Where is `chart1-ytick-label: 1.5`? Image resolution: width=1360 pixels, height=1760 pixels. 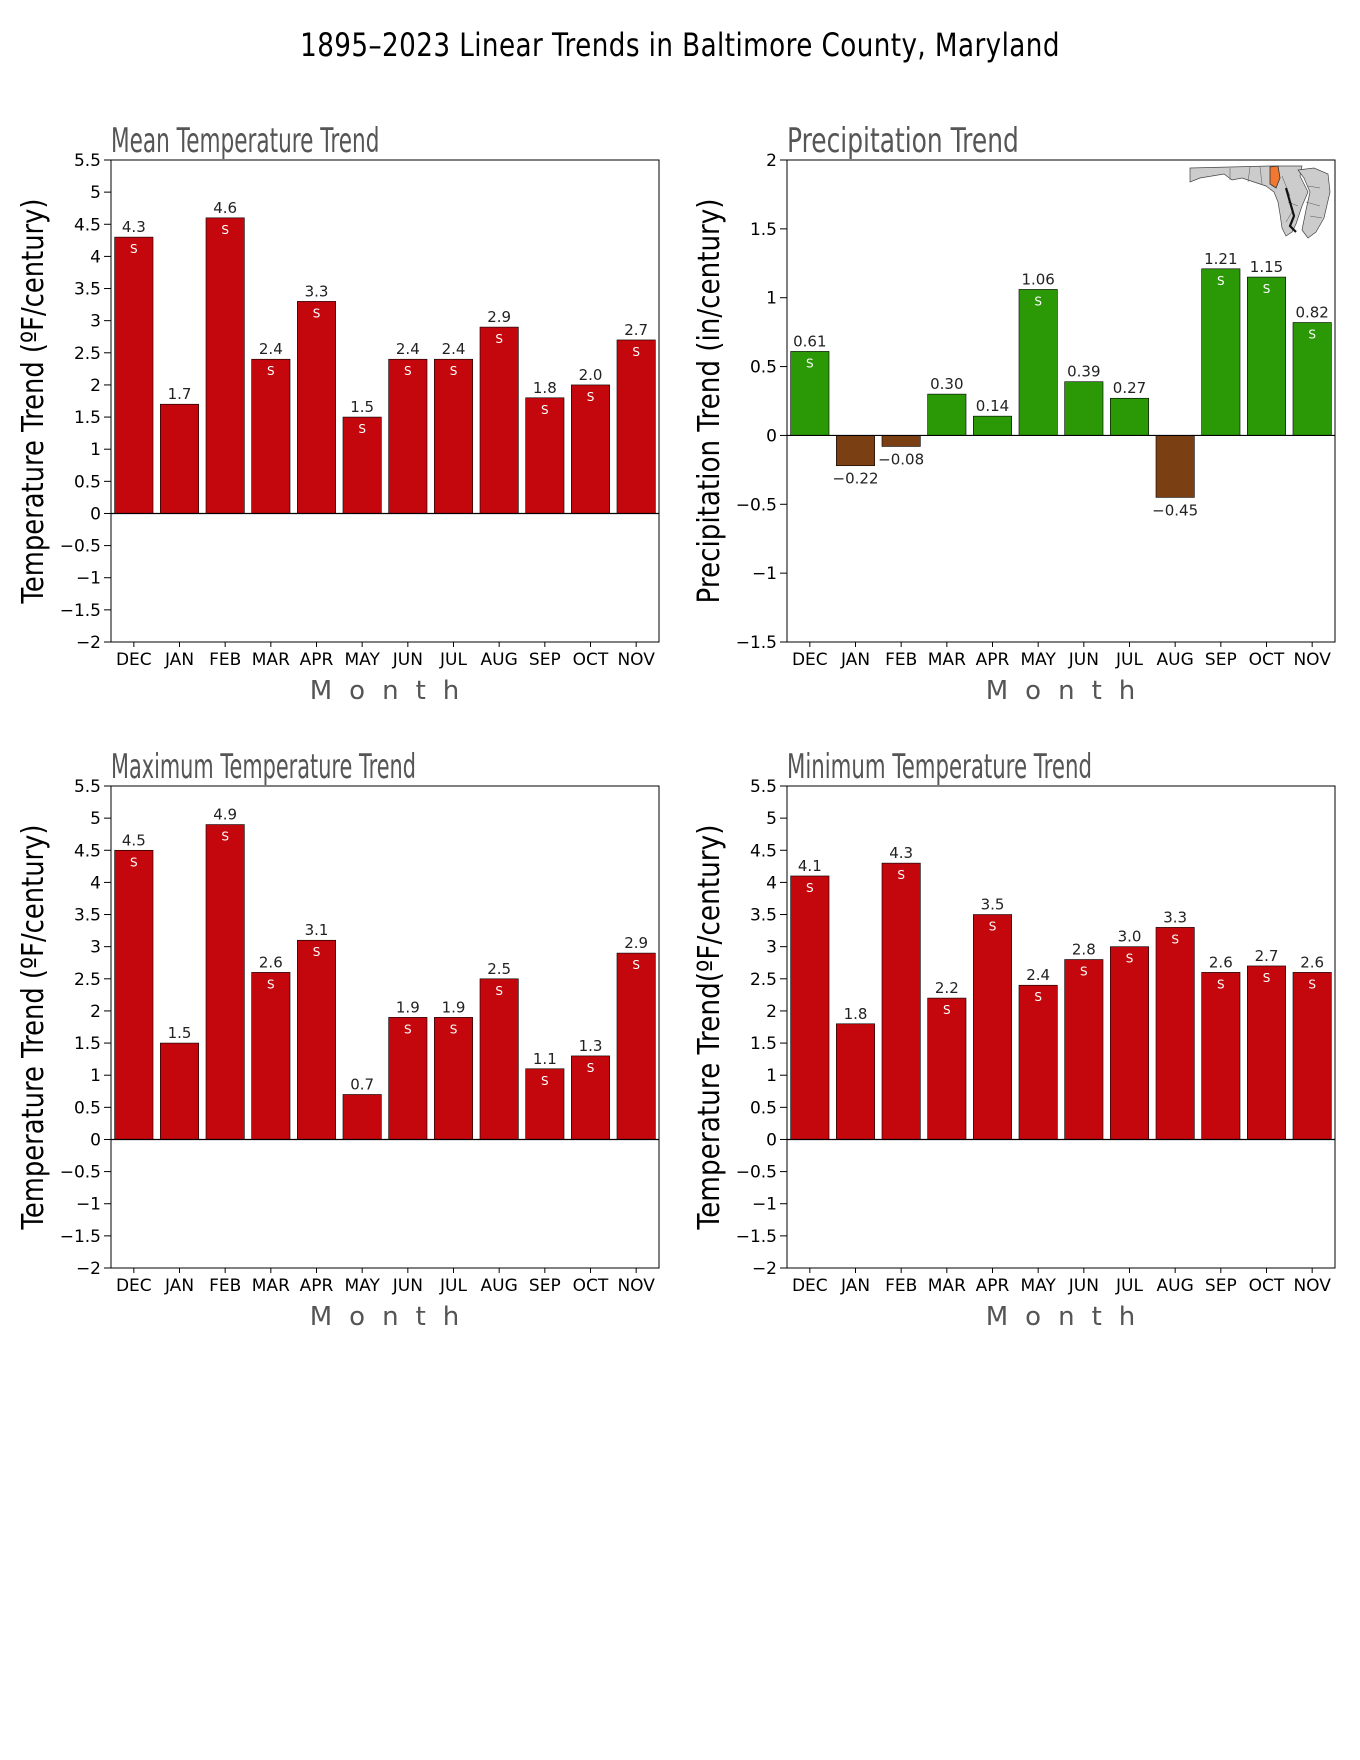
chart1-ytick-label: 1.5 is located at coordinates (763, 230).